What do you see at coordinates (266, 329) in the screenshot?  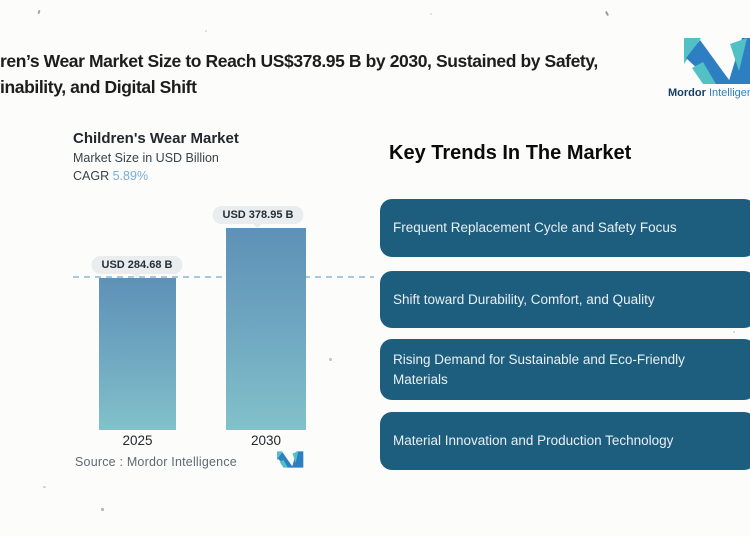 I see `bar-2030` at bounding box center [266, 329].